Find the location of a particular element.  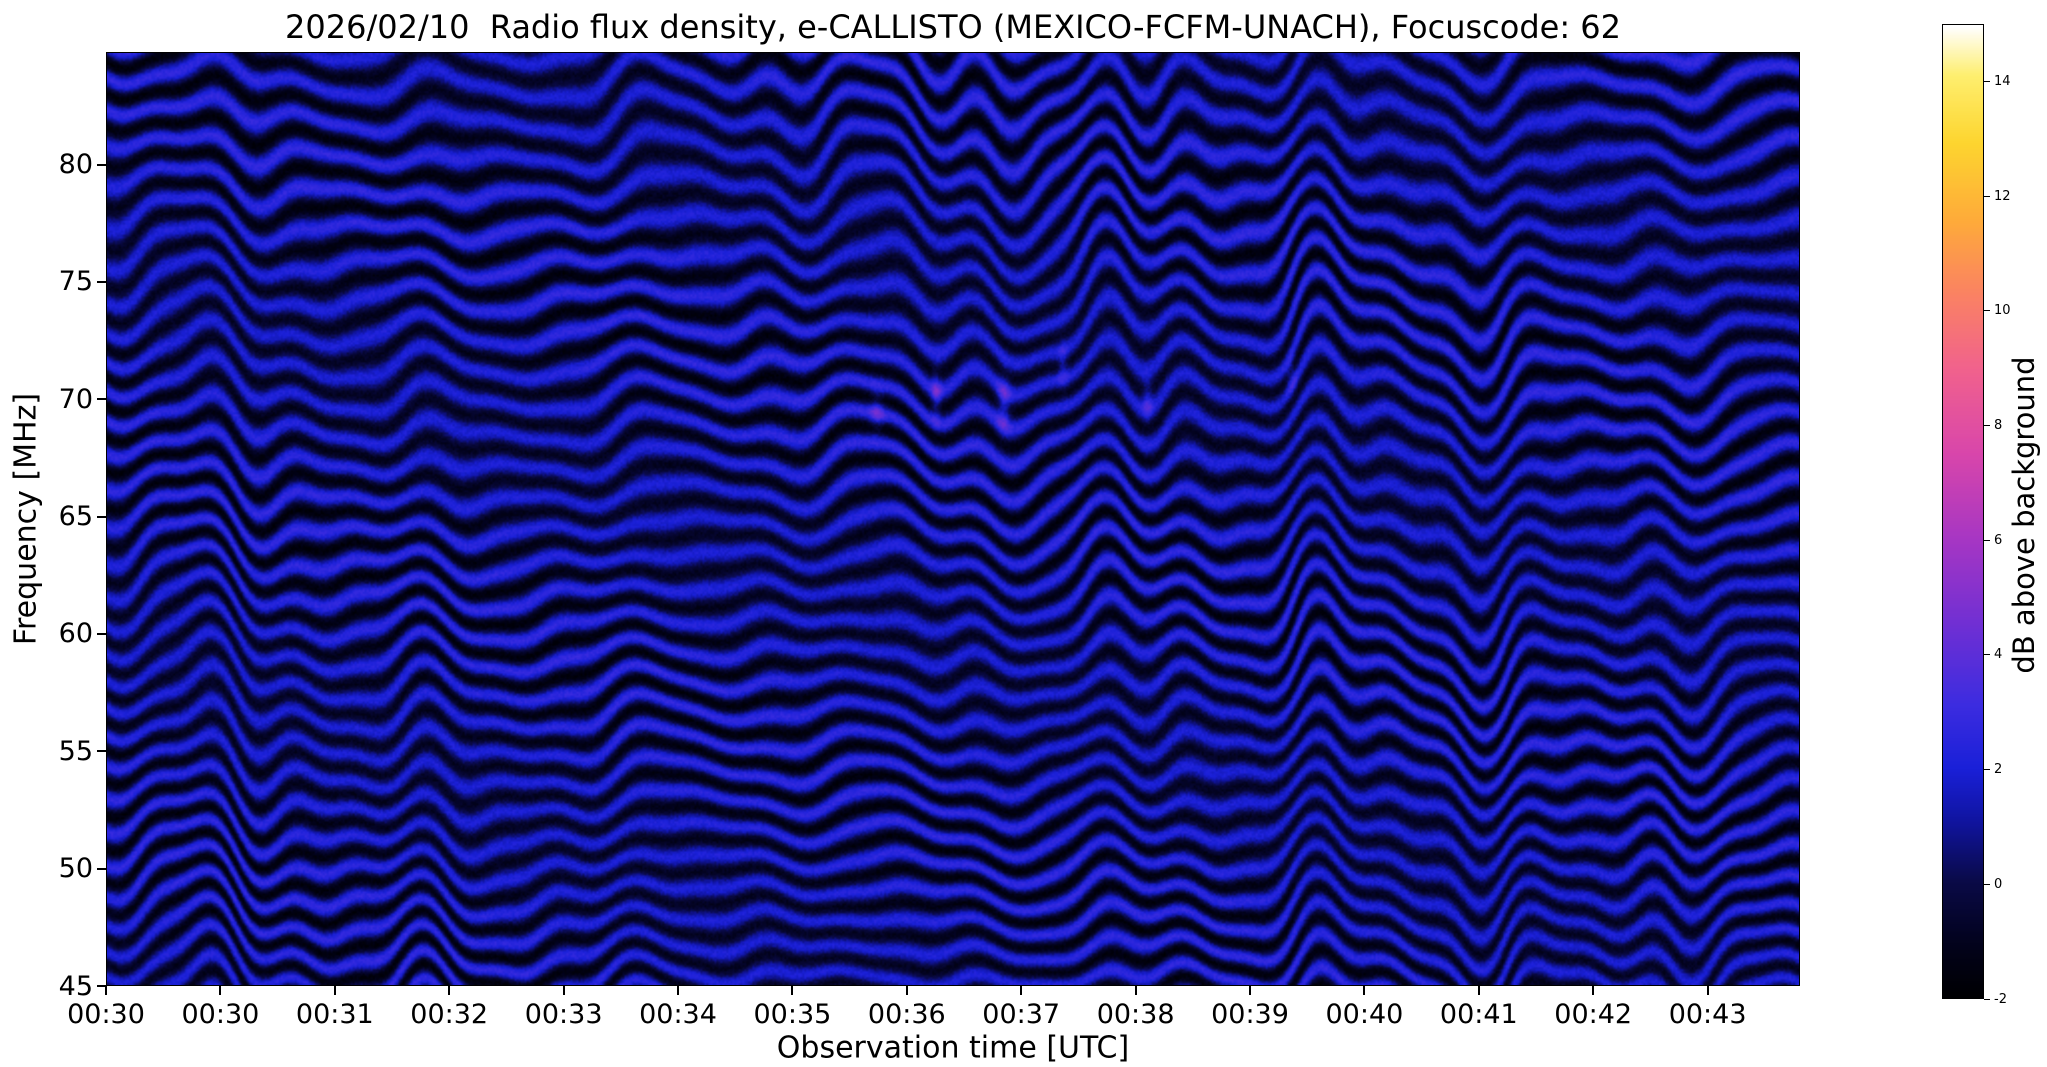

x-tick-label: 00:38 is located at coordinates (1135, 1014).